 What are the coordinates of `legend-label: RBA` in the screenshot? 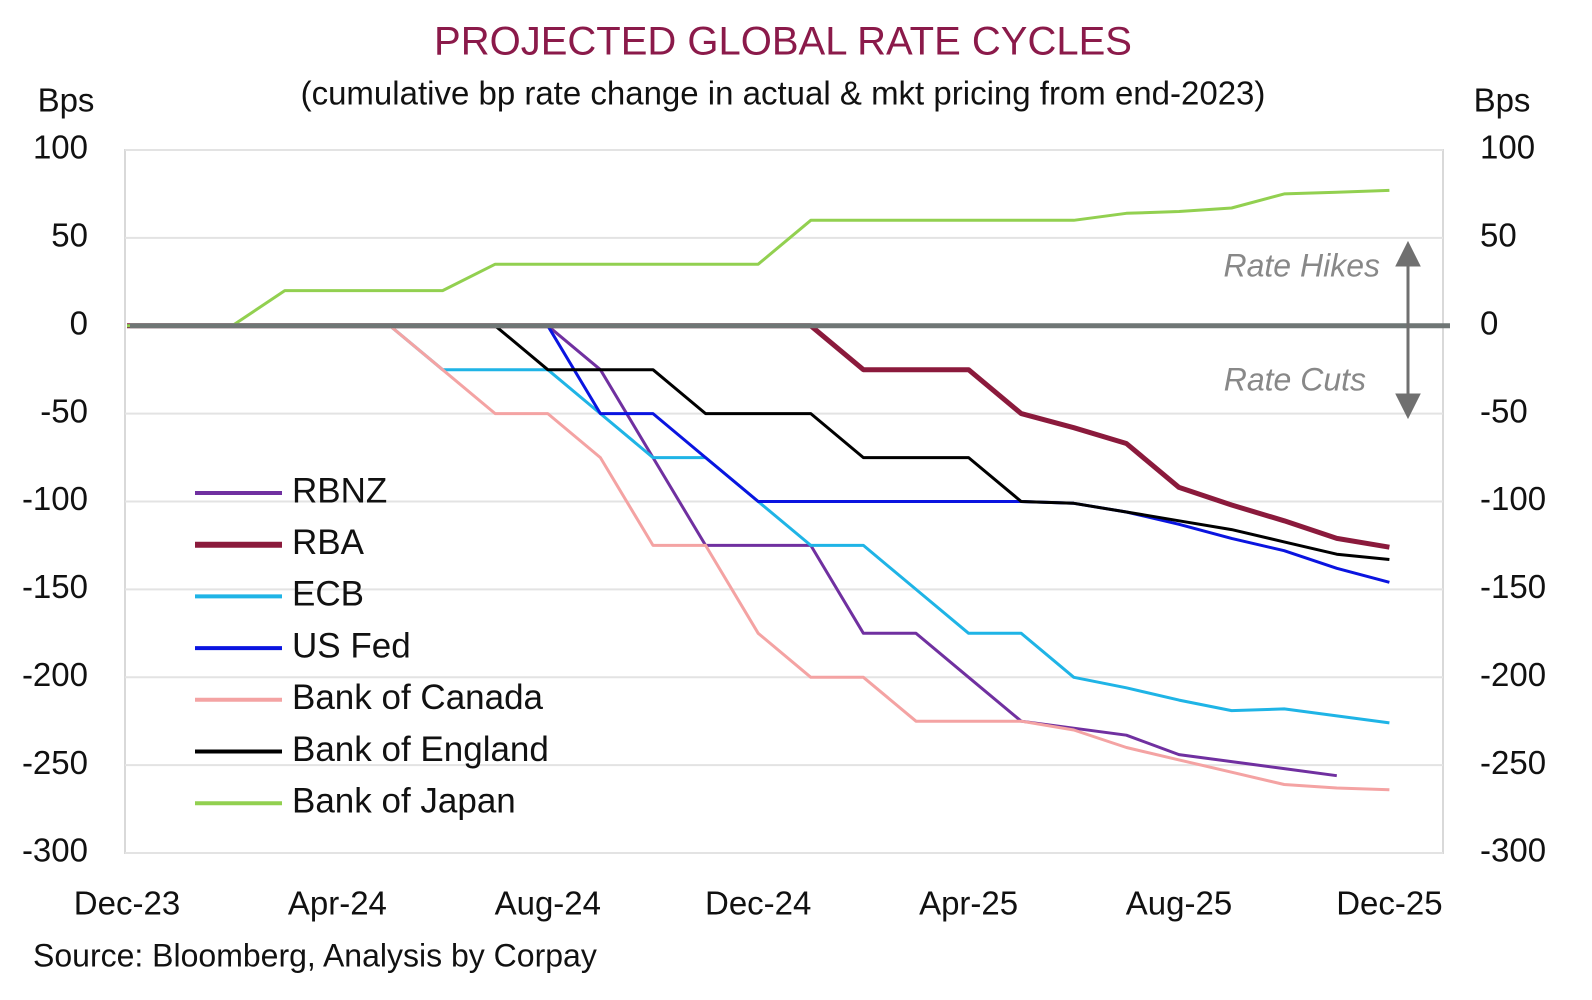 It's located at (328, 542).